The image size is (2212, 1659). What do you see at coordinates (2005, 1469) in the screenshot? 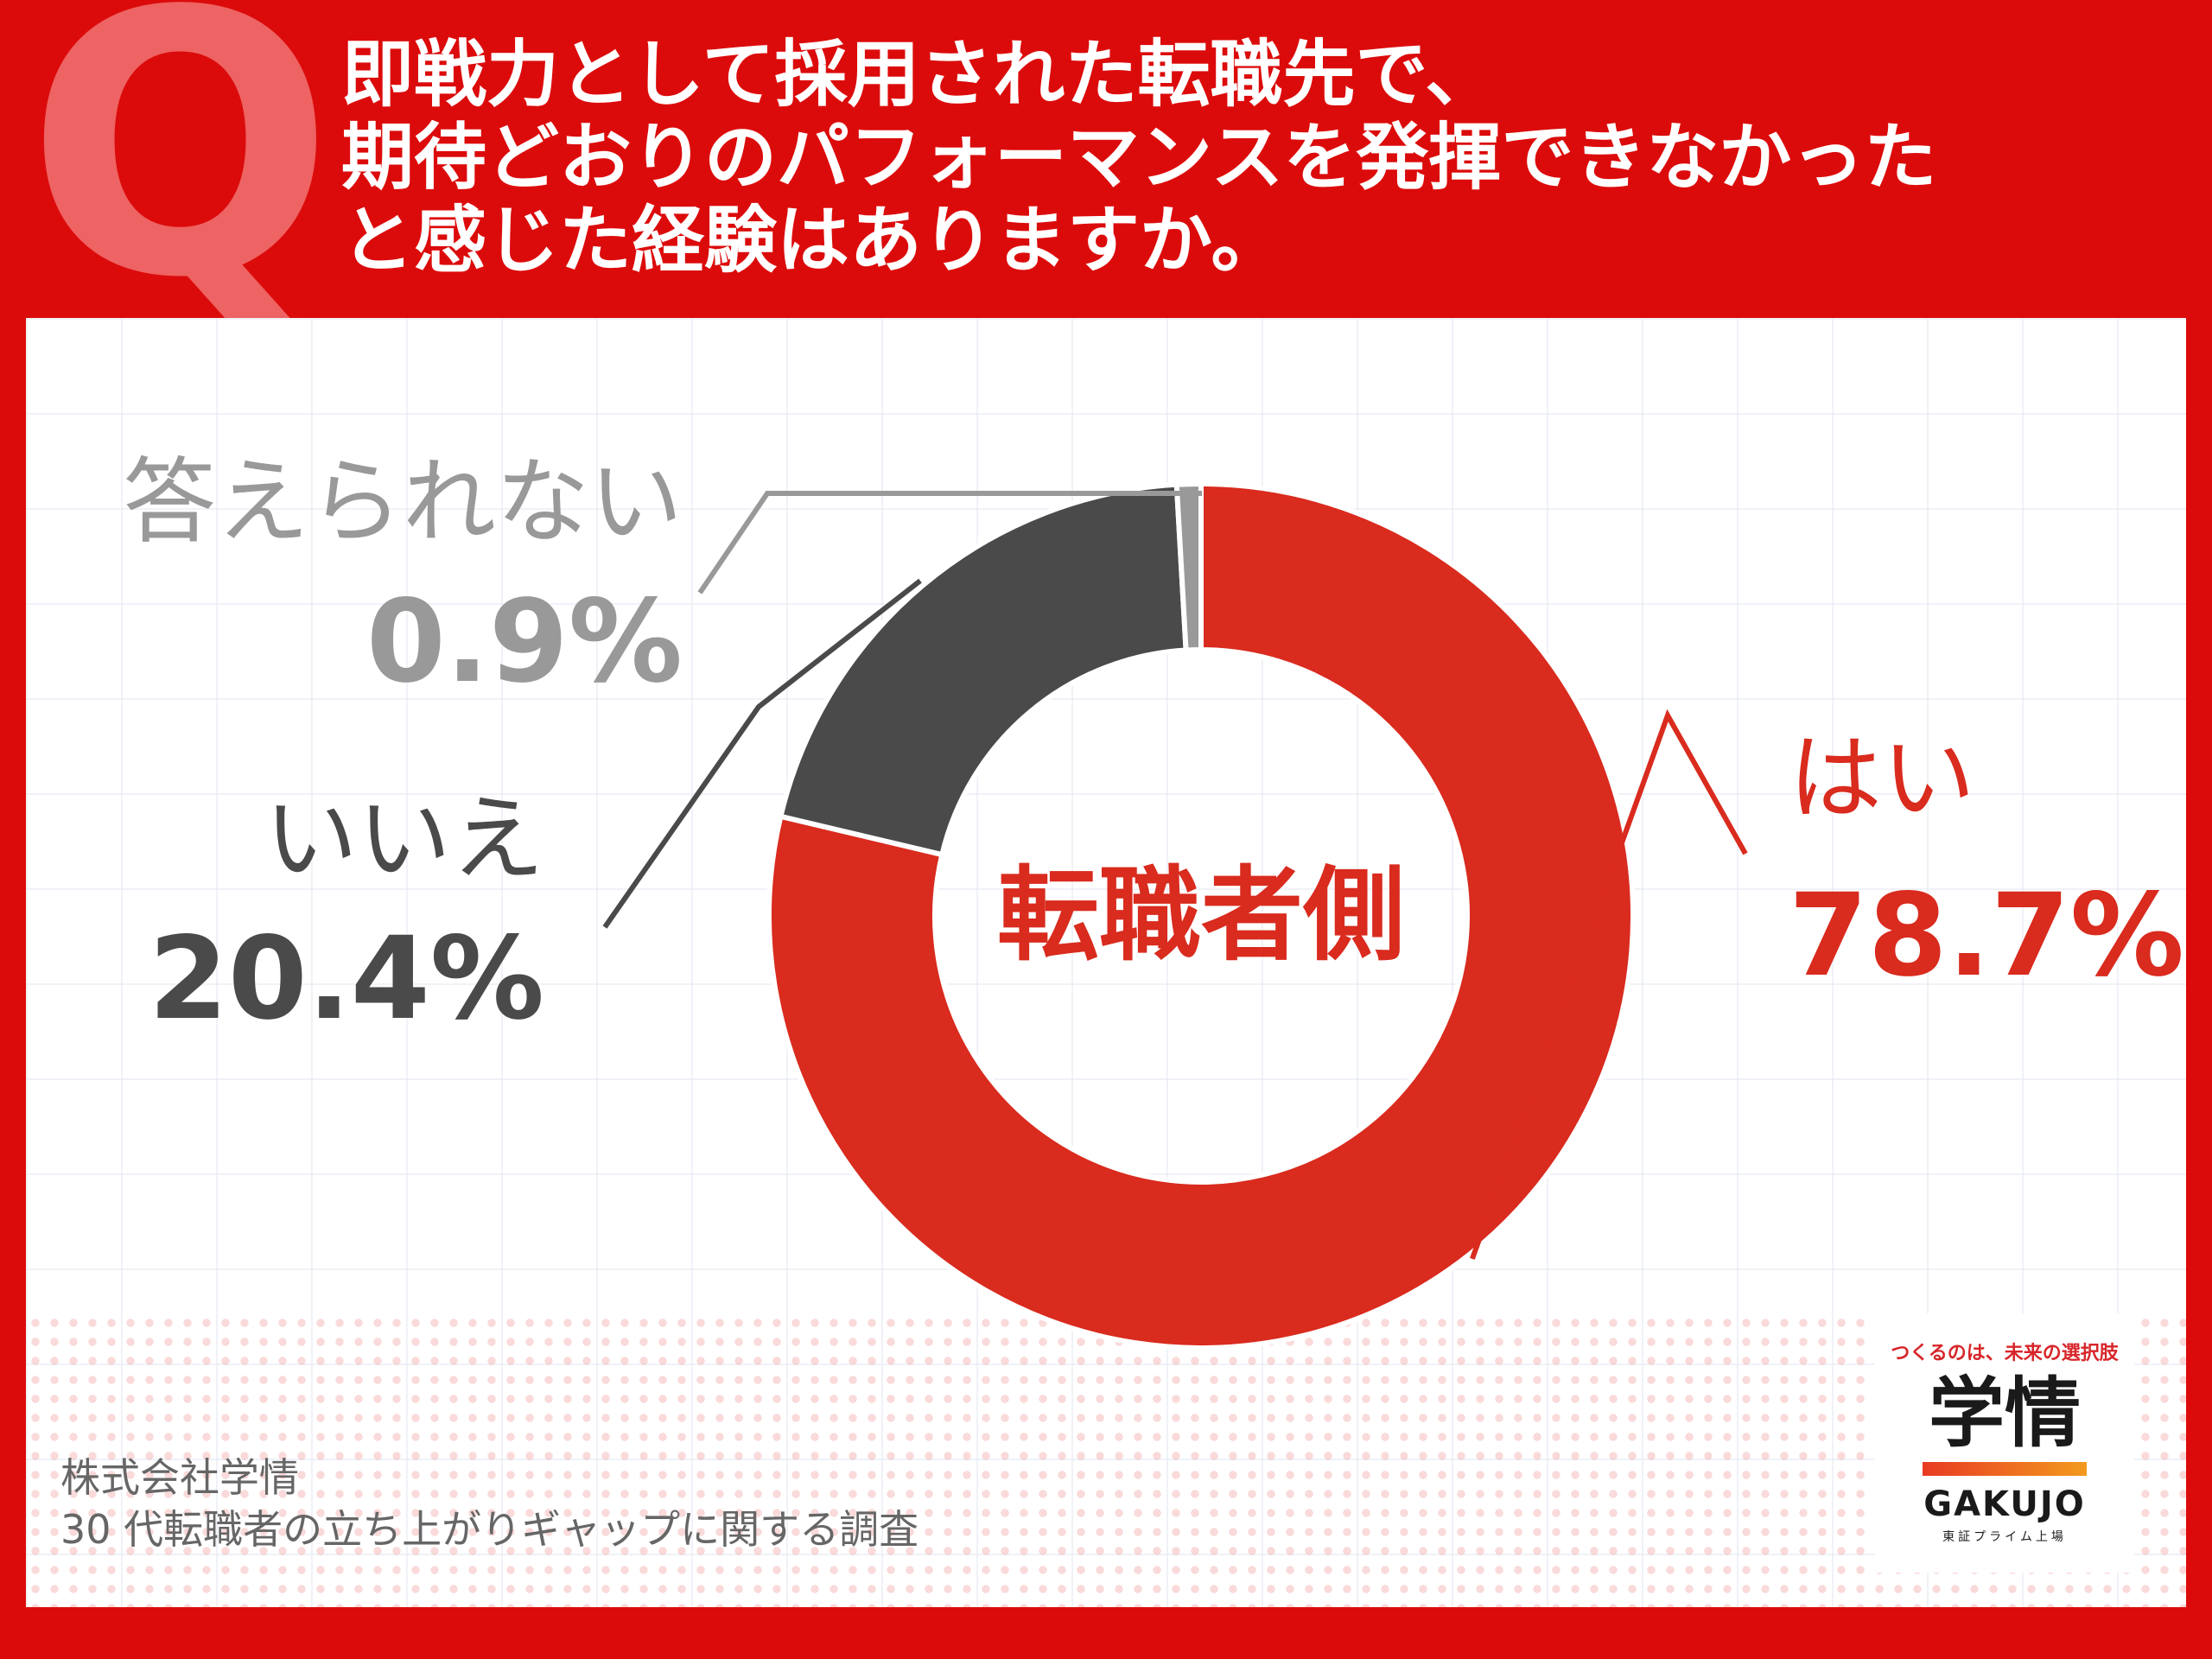
I see `logo-bar` at bounding box center [2005, 1469].